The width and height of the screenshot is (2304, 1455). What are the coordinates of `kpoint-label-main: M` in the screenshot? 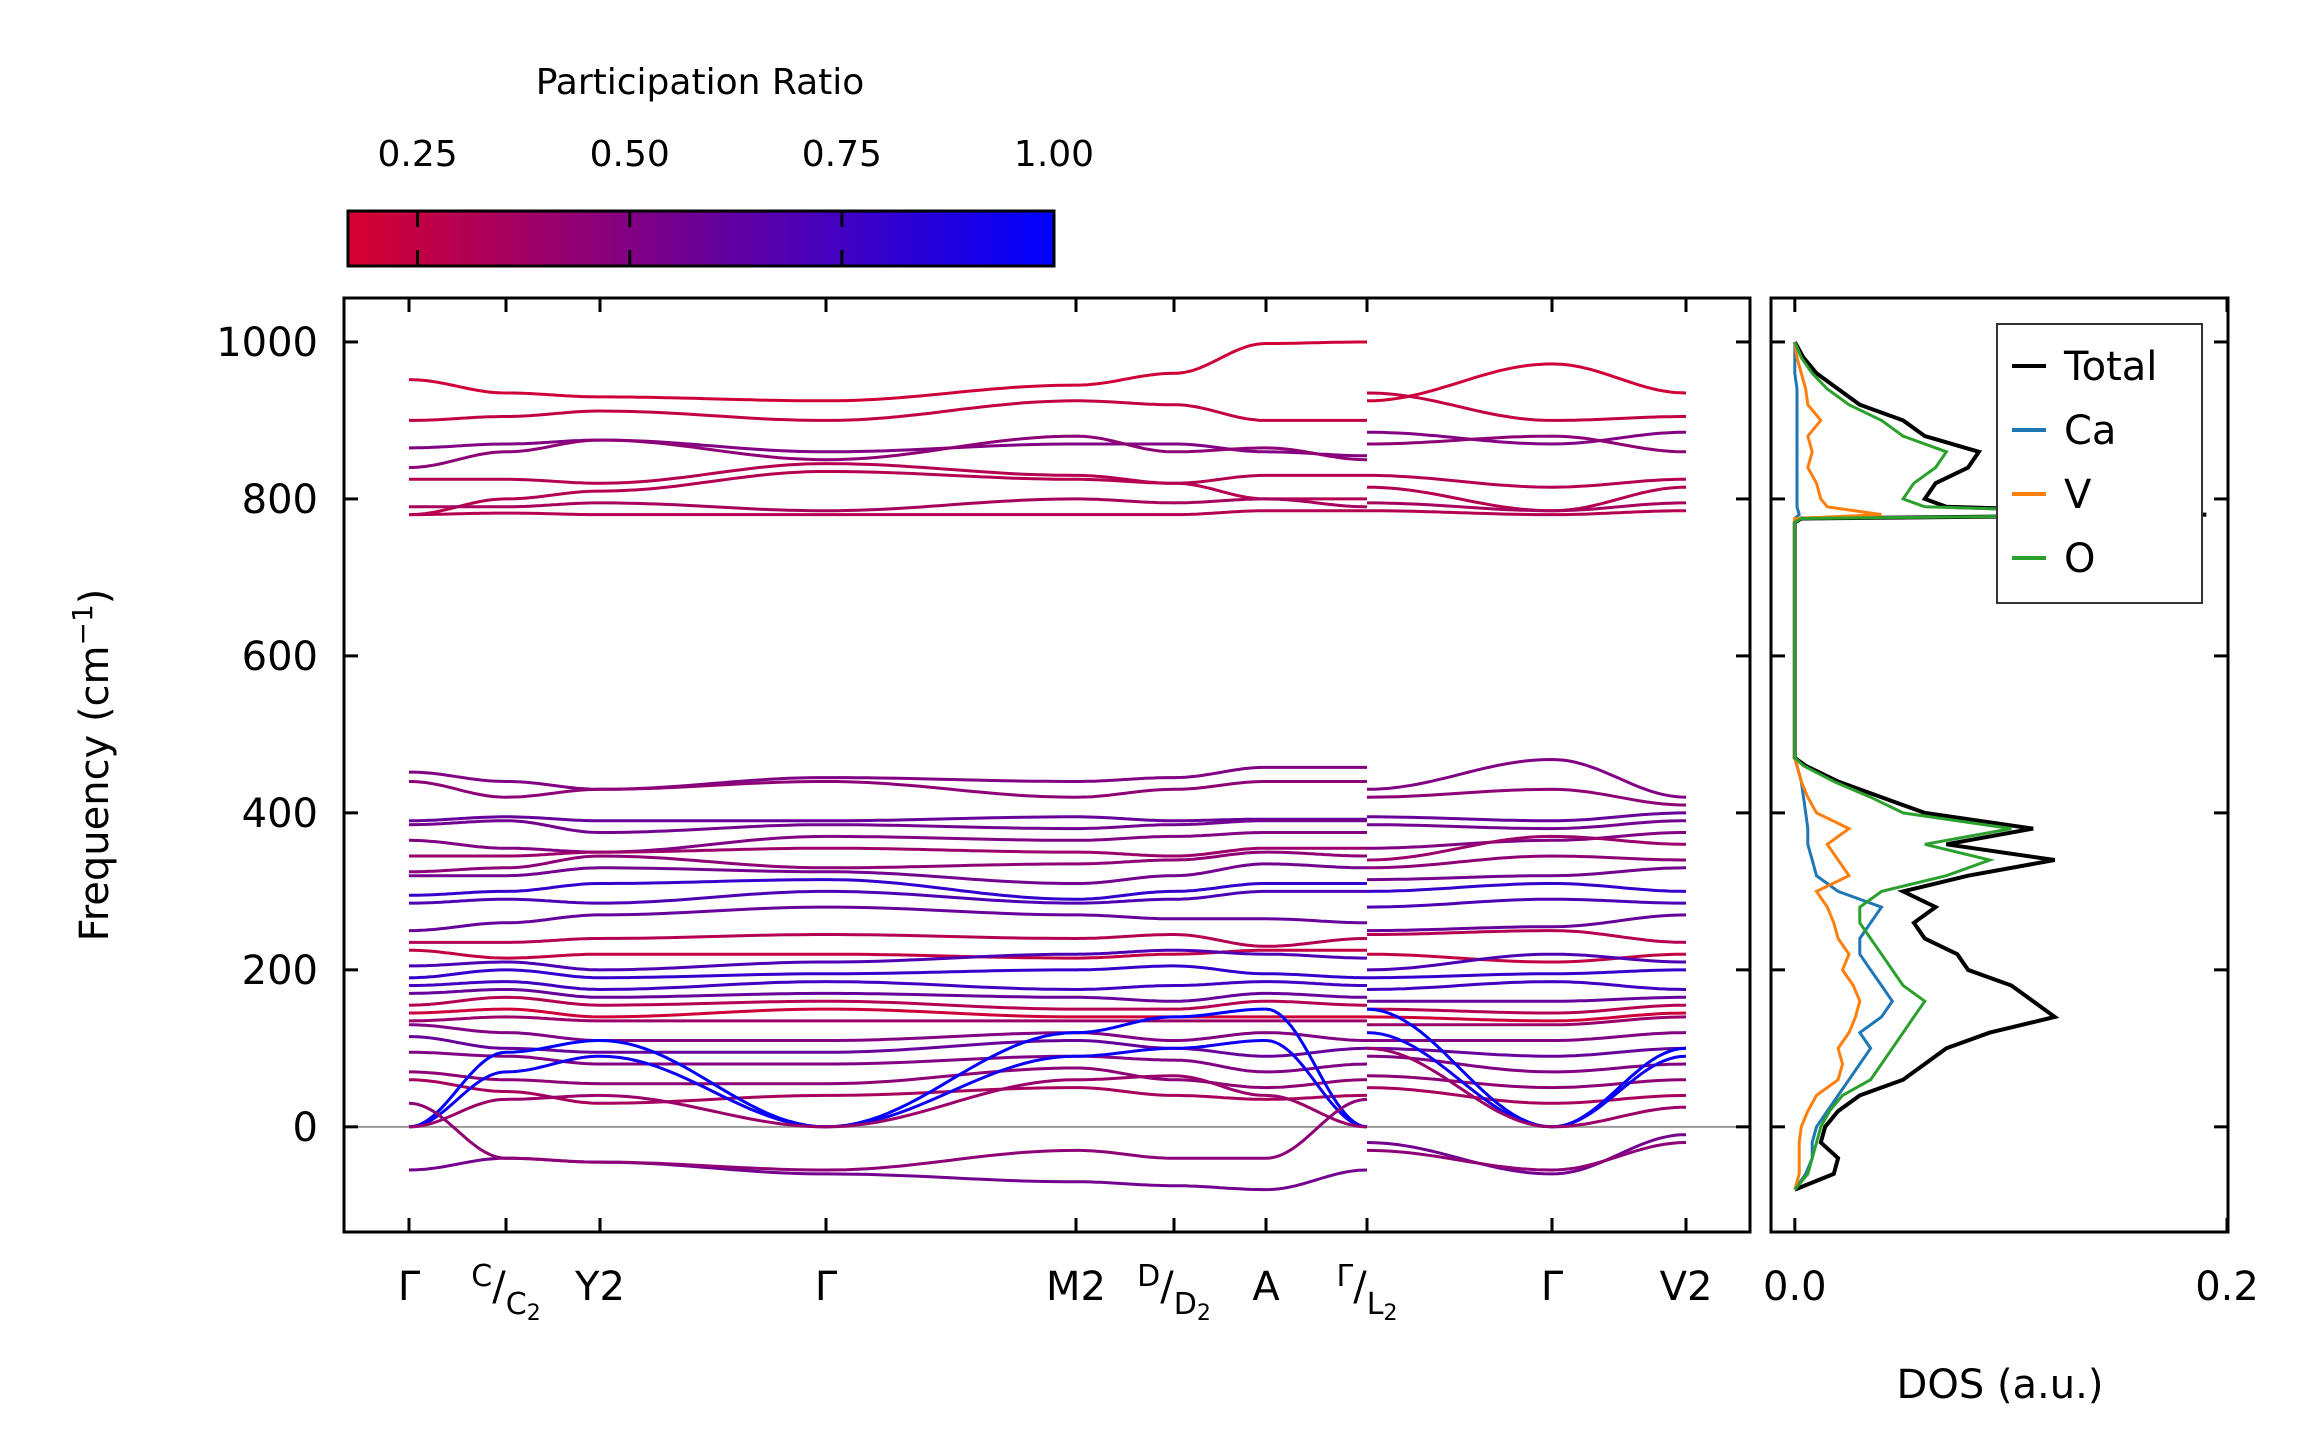 It's located at (1063, 1287).